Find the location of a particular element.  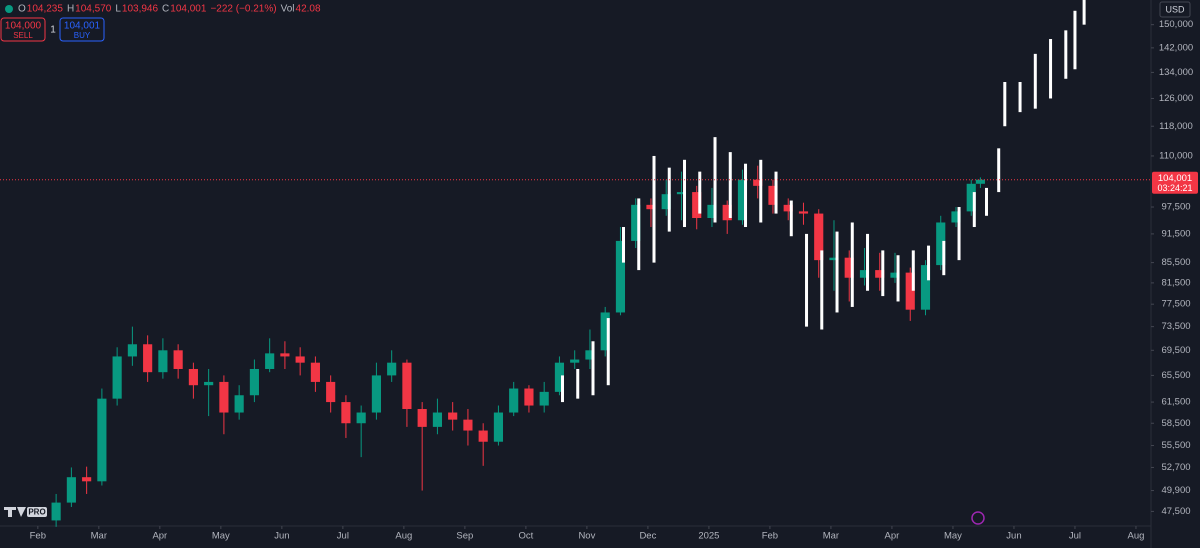

sell-price: 104,000 is located at coordinates (23, 26).